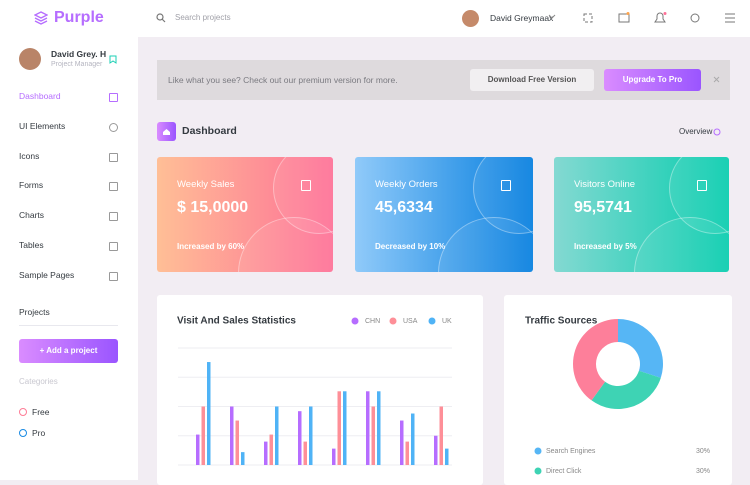 This screenshot has width=750, height=485. Describe the element at coordinates (203, 17) in the screenshot. I see `search-input: Search projects` at that location.